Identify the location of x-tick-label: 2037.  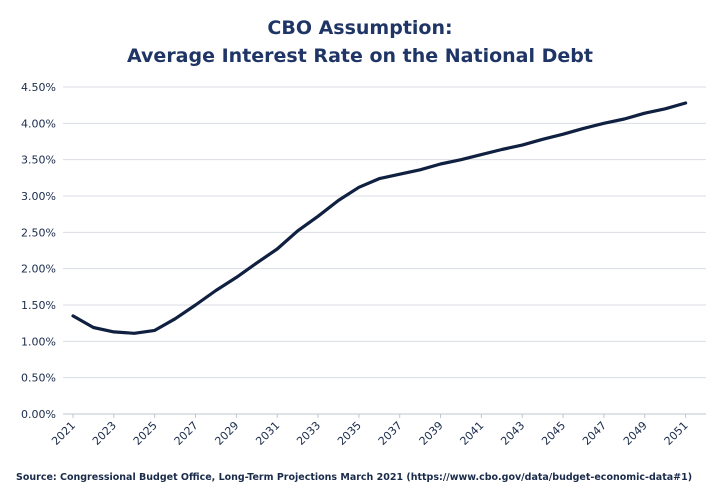
(390, 433).